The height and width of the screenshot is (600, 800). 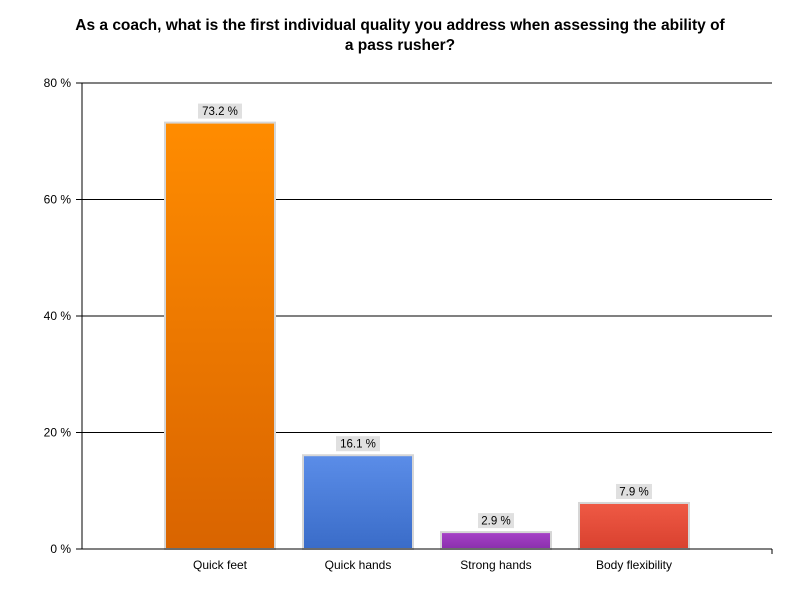 What do you see at coordinates (60, 549) in the screenshot?
I see `y-tick-label: 0 %` at bounding box center [60, 549].